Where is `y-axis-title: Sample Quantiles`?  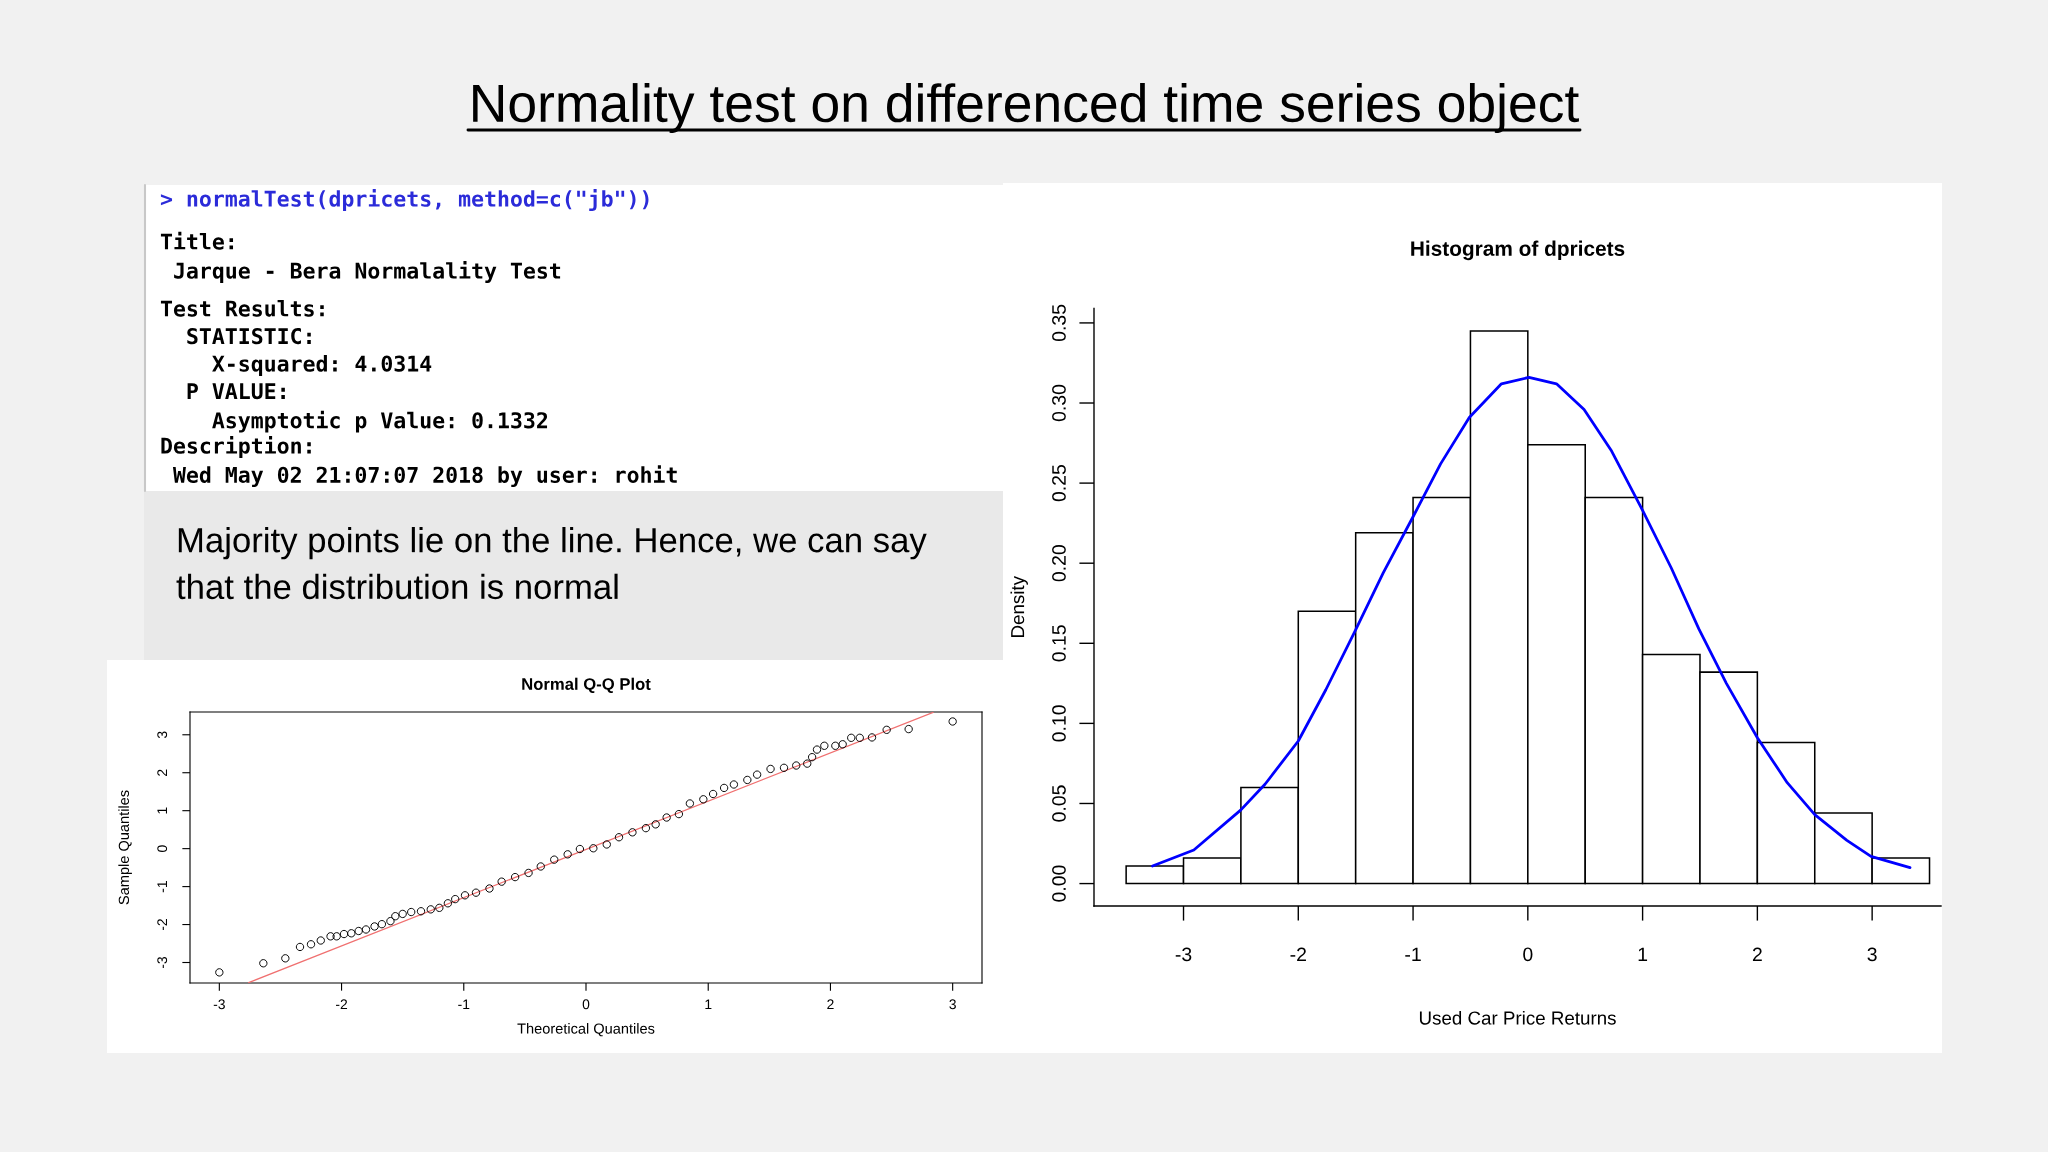 y-axis-title: Sample Quantiles is located at coordinates (125, 847).